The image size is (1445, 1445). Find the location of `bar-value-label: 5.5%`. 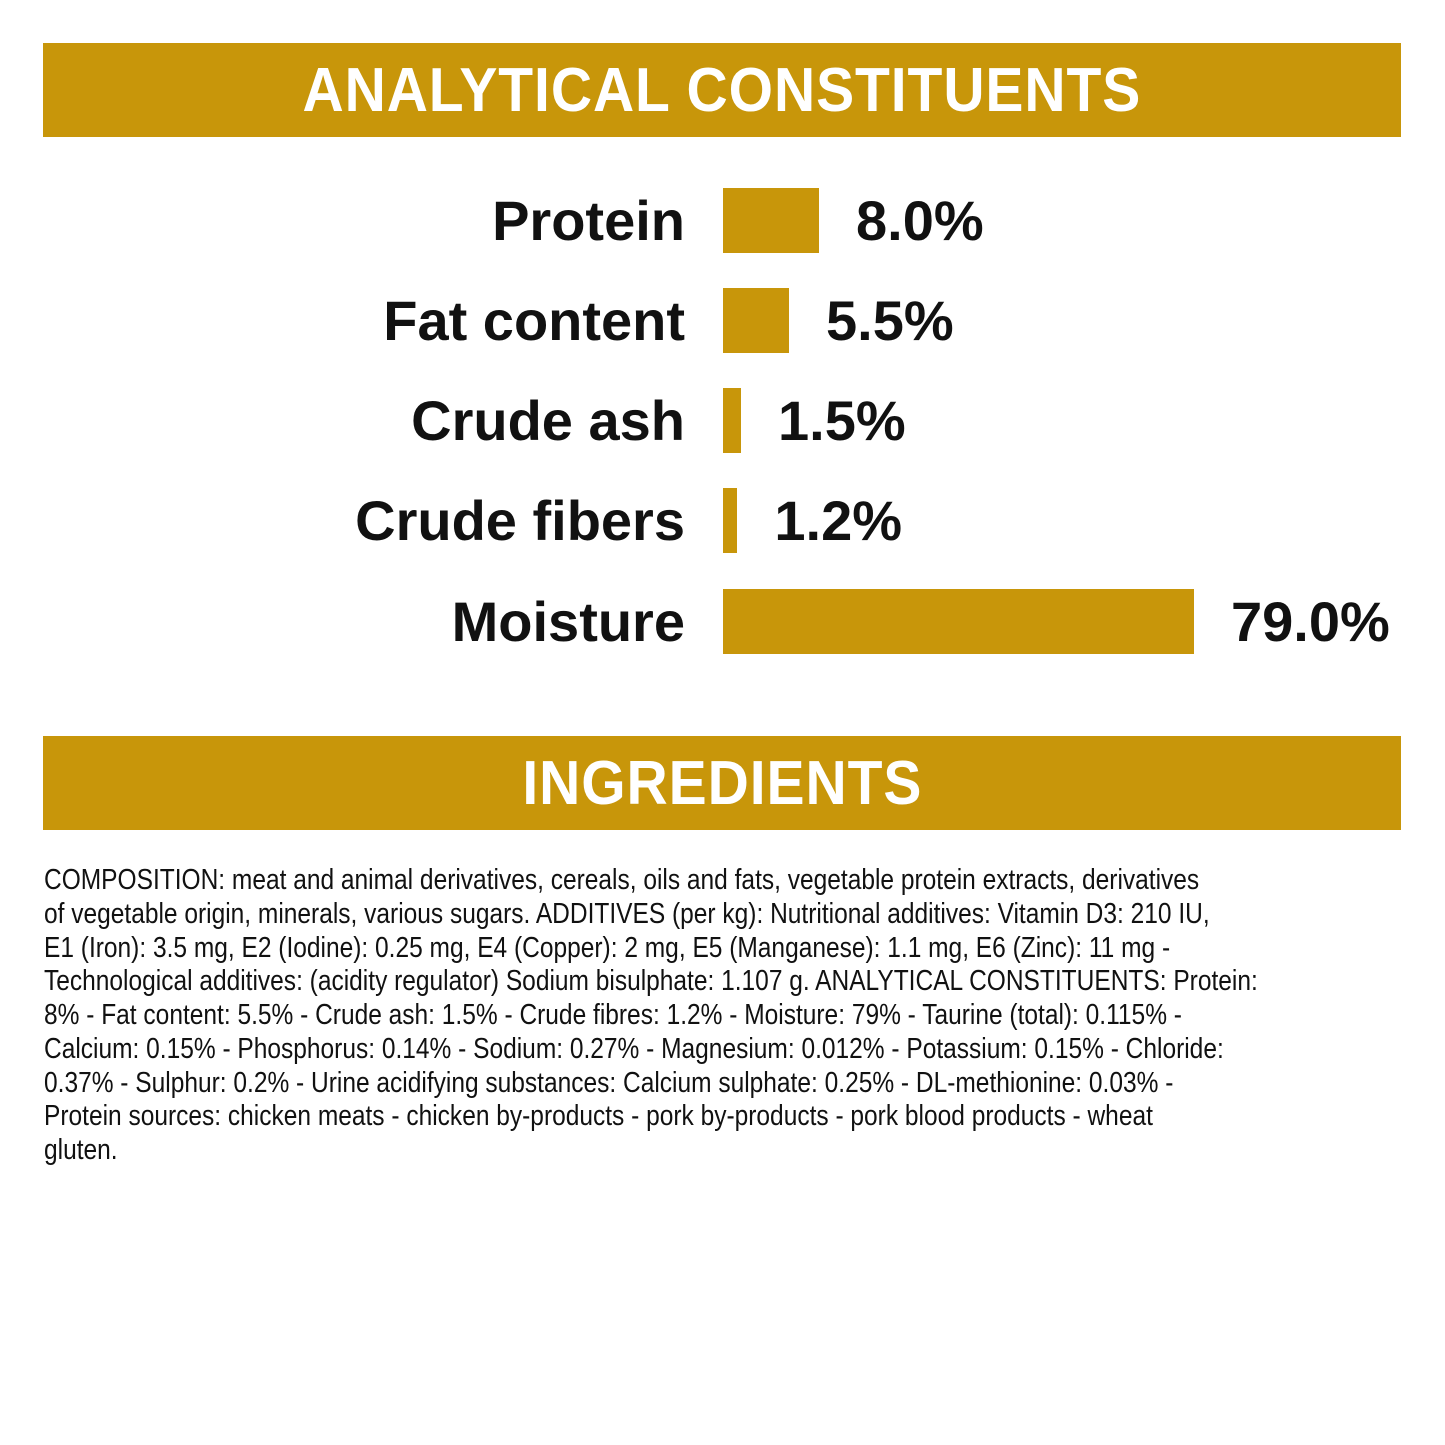

bar-value-label: 5.5% is located at coordinates (890, 320).